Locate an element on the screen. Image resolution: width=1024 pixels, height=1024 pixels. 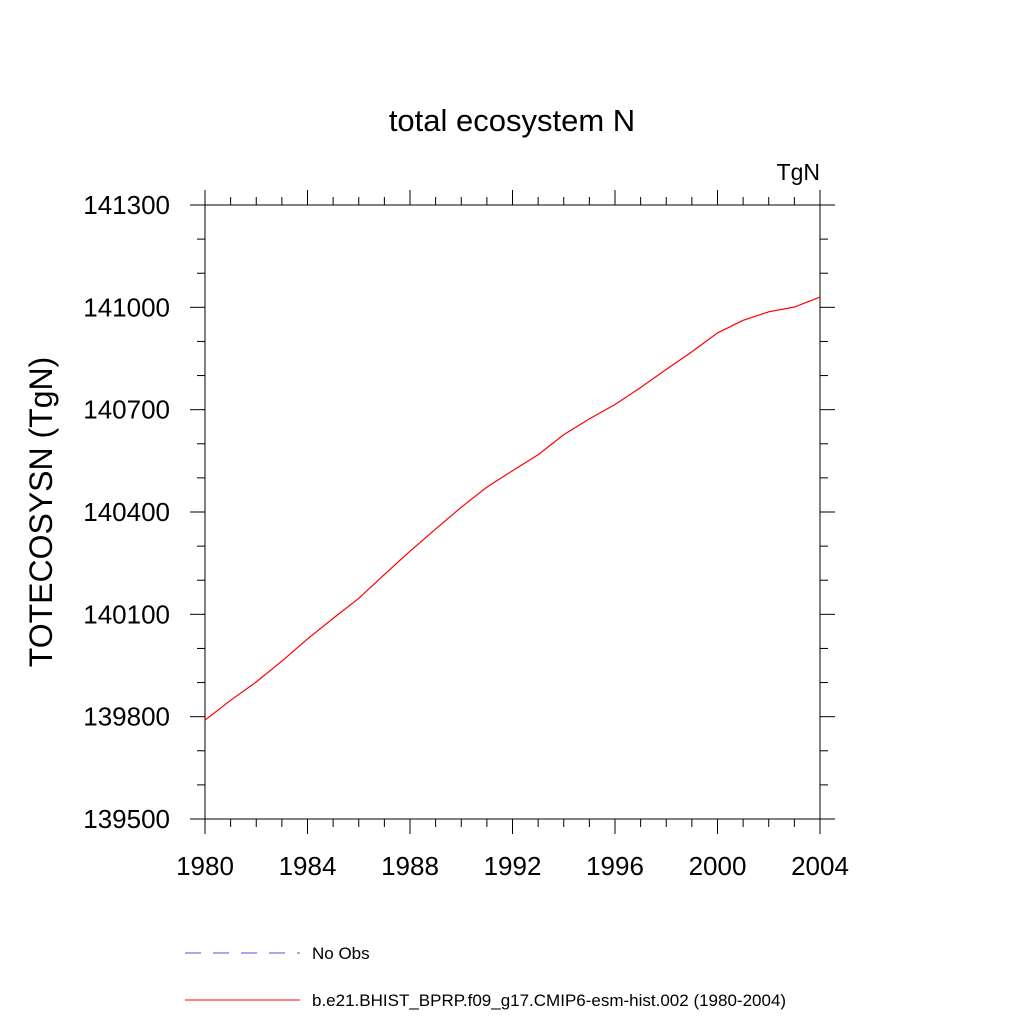
x-tick-label: 2004 is located at coordinates (820, 866).